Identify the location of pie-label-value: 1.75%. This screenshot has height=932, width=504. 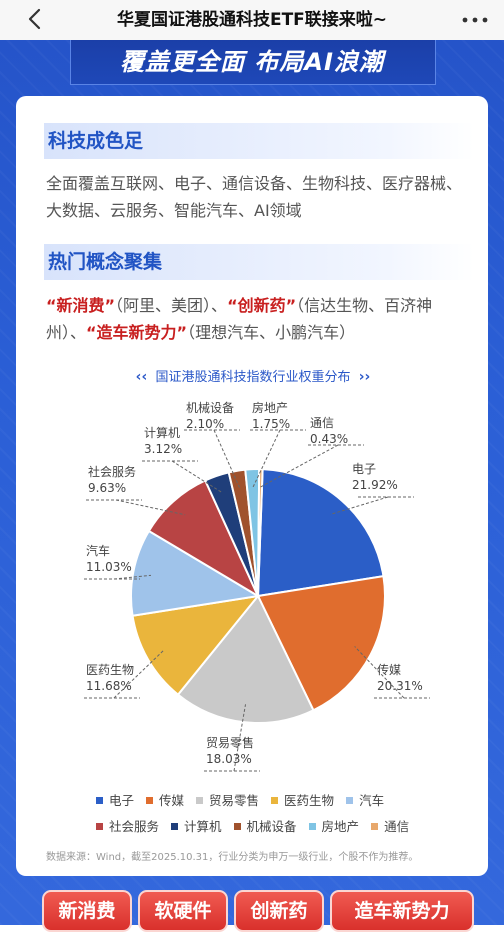
(271, 424).